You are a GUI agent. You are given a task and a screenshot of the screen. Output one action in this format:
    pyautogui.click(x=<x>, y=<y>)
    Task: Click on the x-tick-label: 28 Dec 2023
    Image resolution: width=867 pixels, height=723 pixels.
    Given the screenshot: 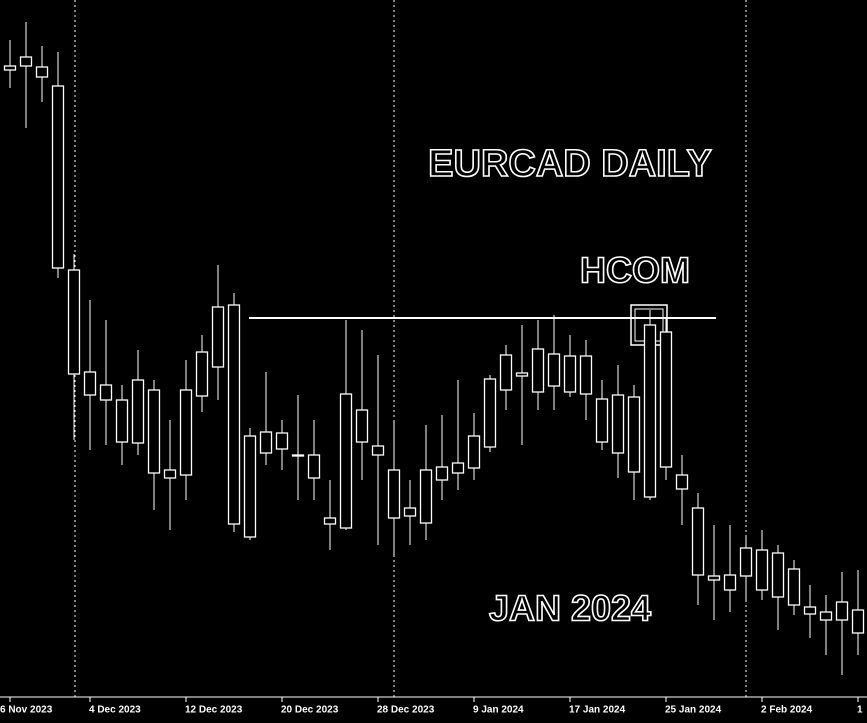 What is the action you would take?
    pyautogui.click(x=406, y=710)
    